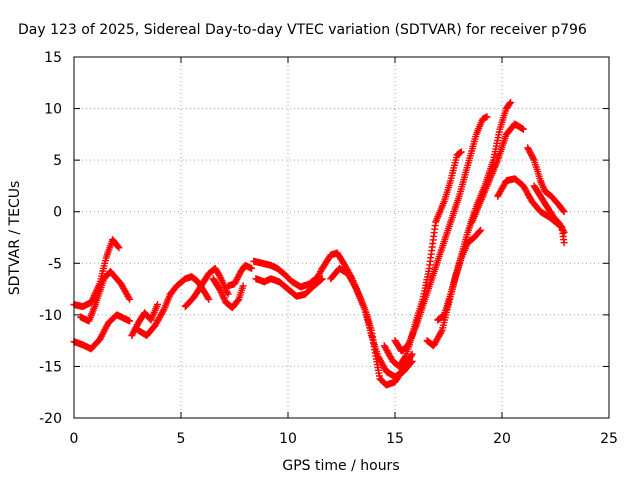 The width and height of the screenshot is (640, 480). What do you see at coordinates (53, 110) in the screenshot?
I see `y-tick-label: 10` at bounding box center [53, 110].